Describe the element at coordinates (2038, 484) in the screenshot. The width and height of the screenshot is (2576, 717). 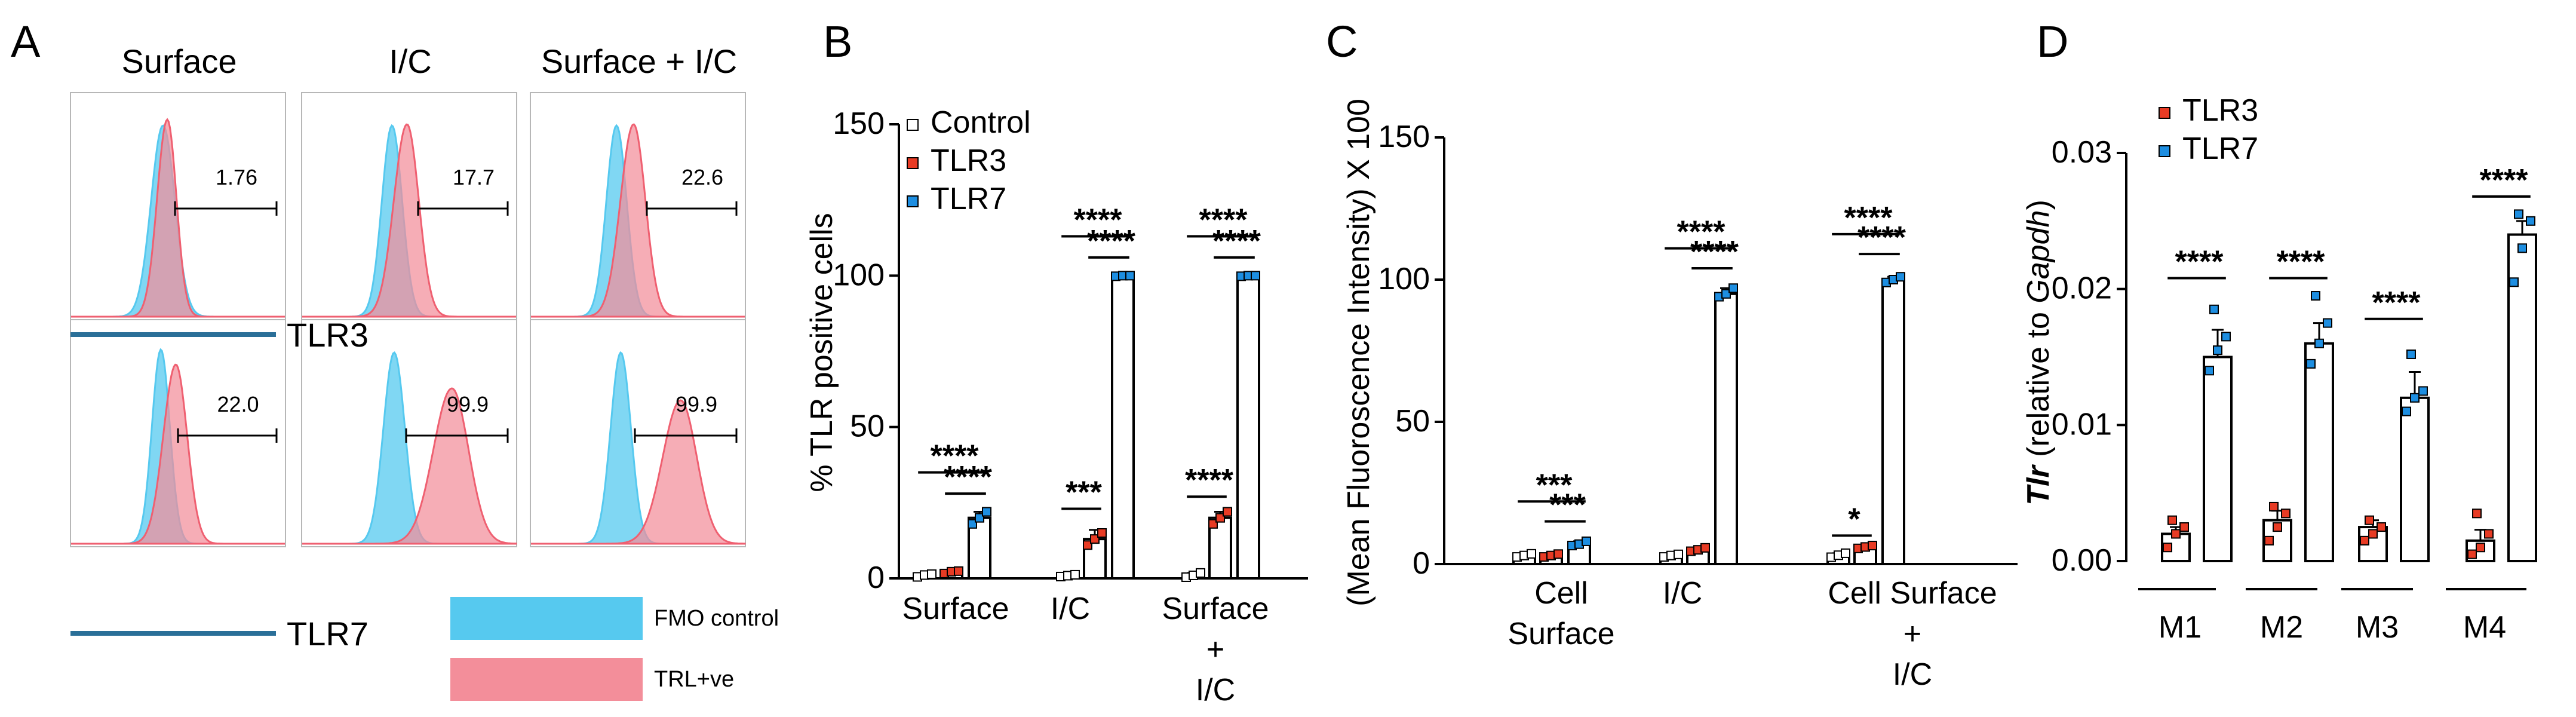
I see `y-axis-label-gene: Tlr` at that location.